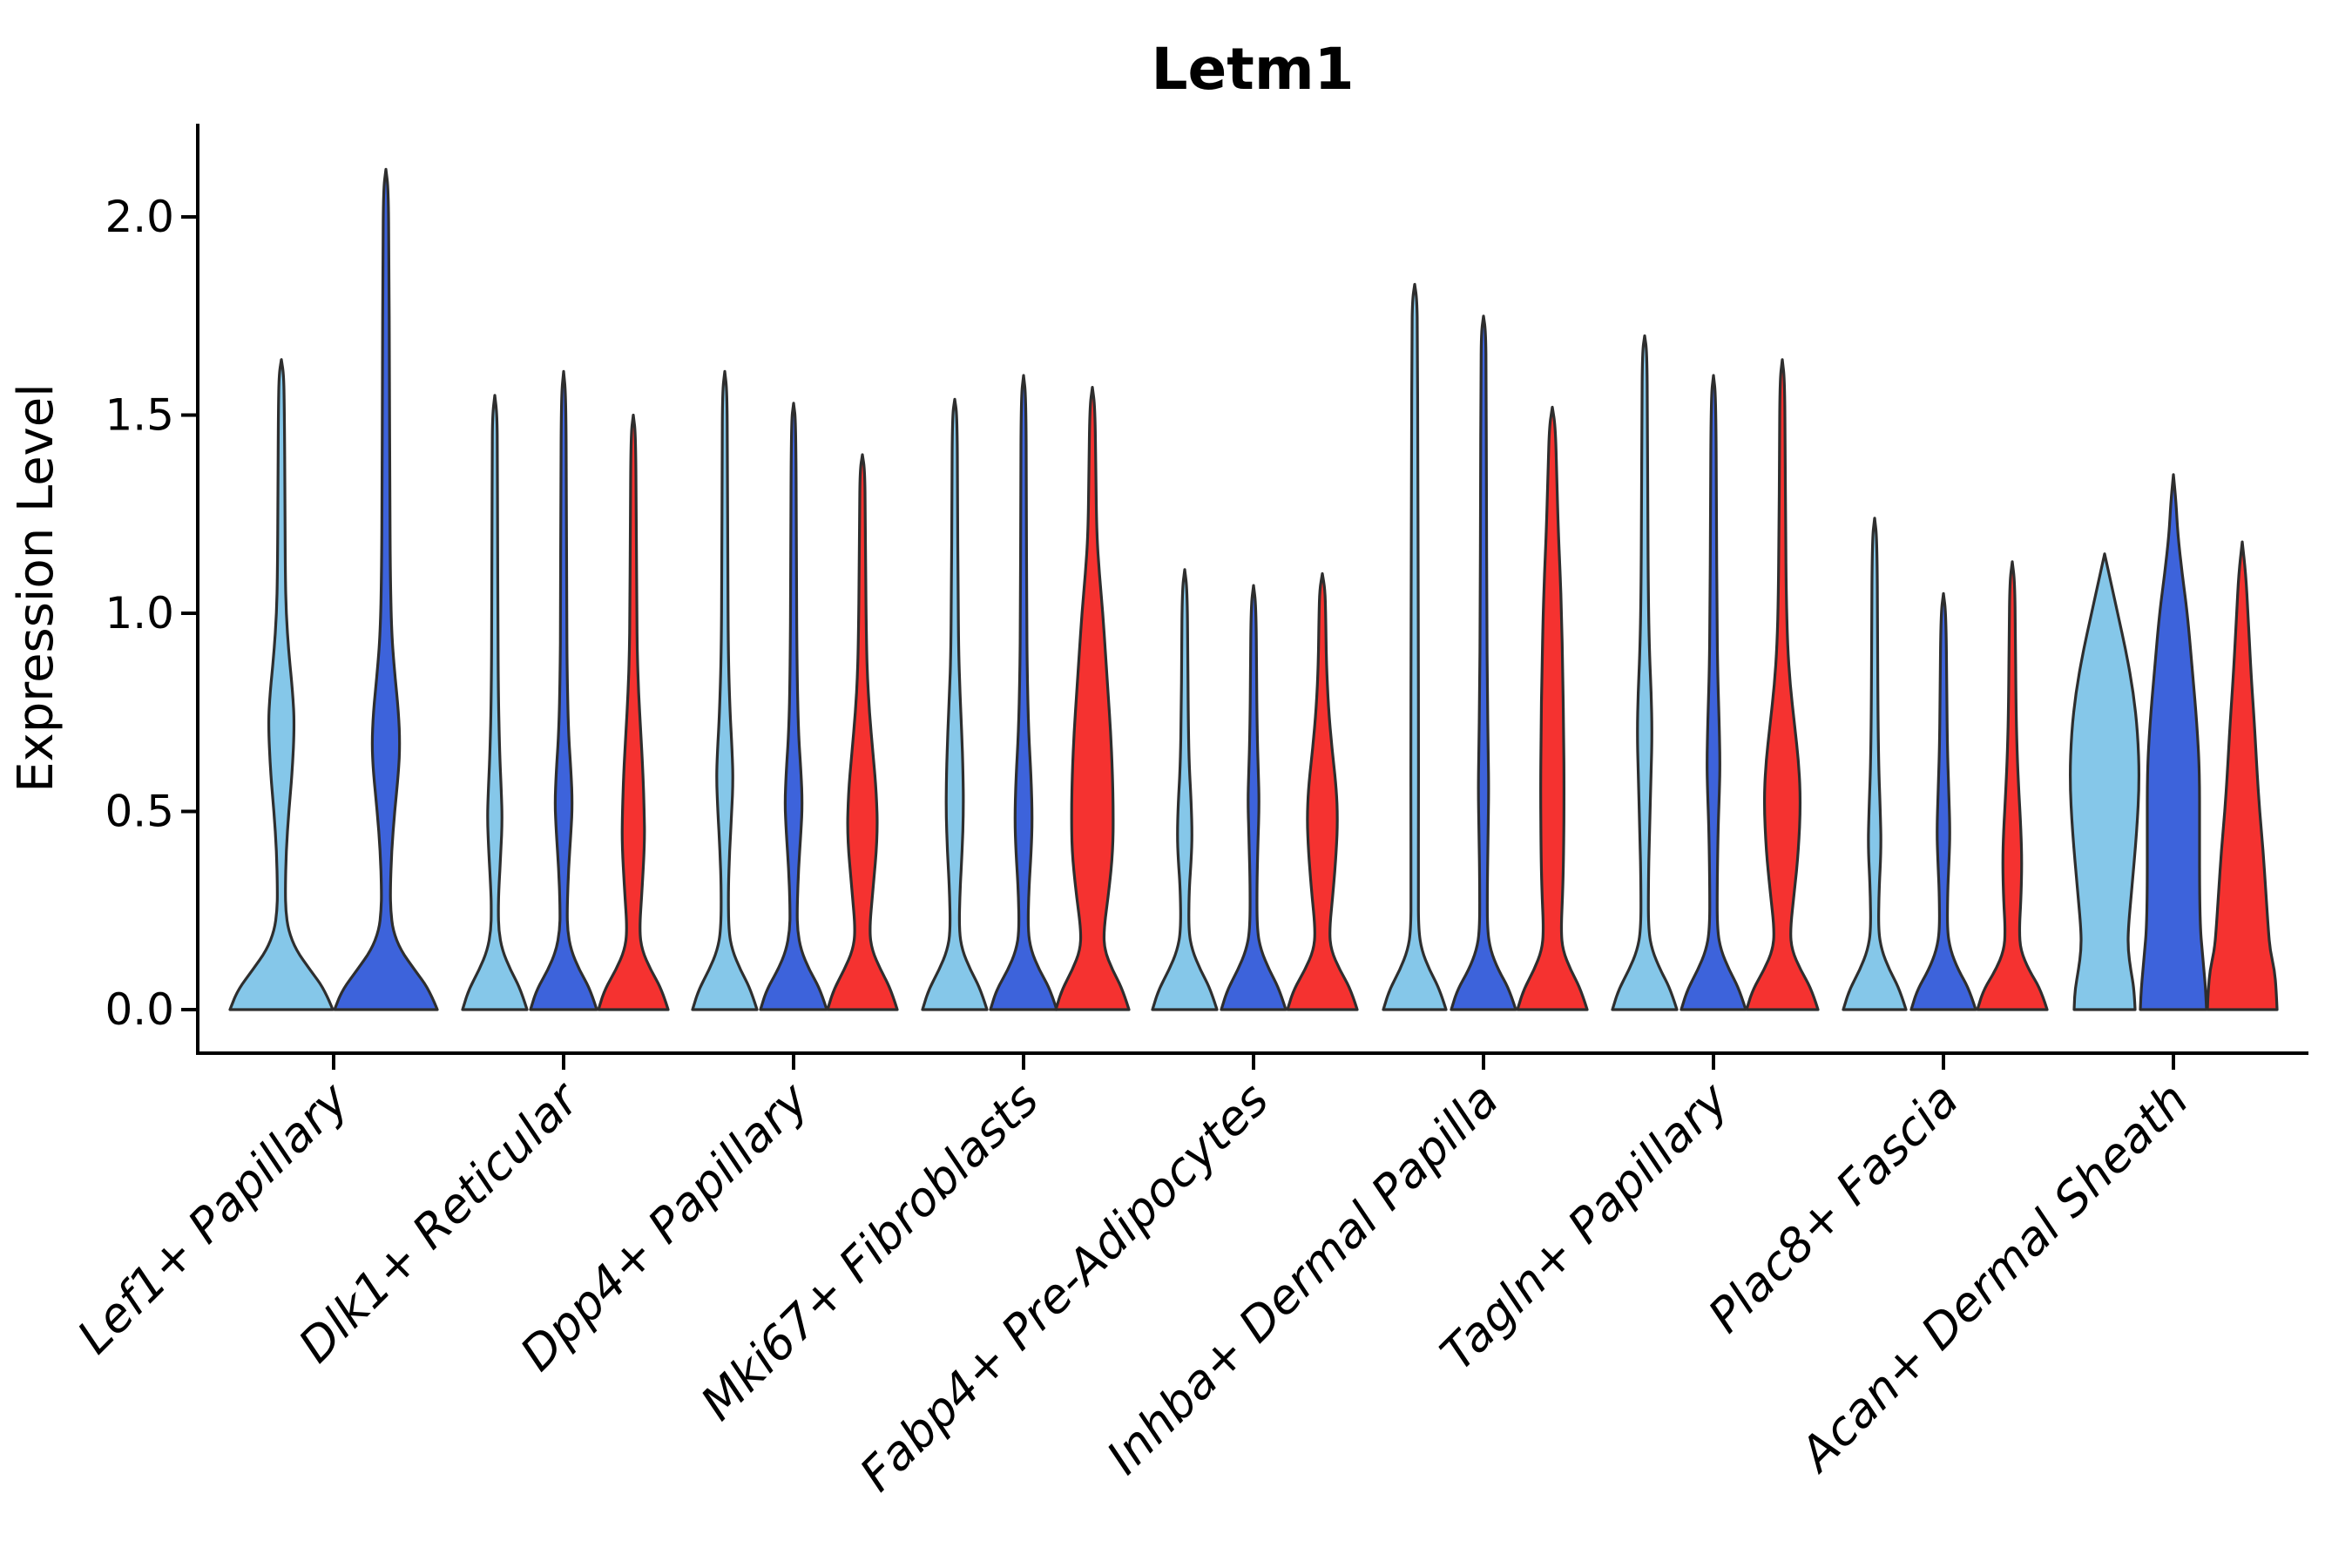 The height and width of the screenshot is (1568, 2352). Describe the element at coordinates (1064, 1287) in the screenshot. I see `x-category-label: Fabp4+ Pre-Adipocytes` at that location.